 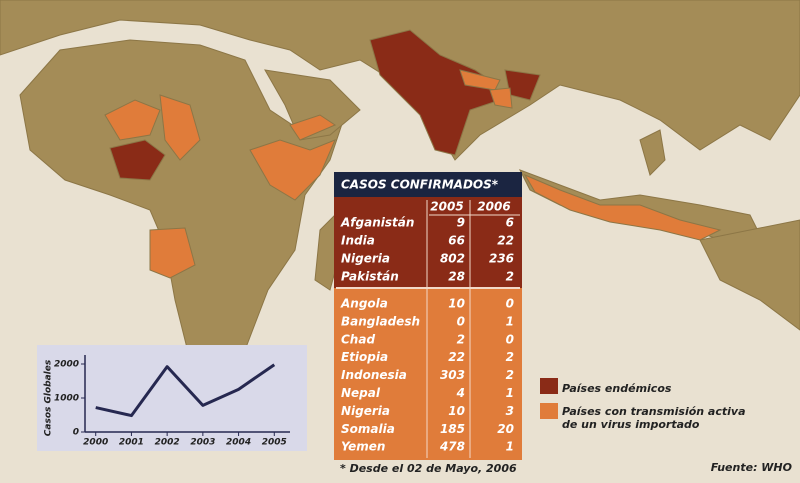 I want to click on legend-label: Países endémicos, so click(x=617, y=388).